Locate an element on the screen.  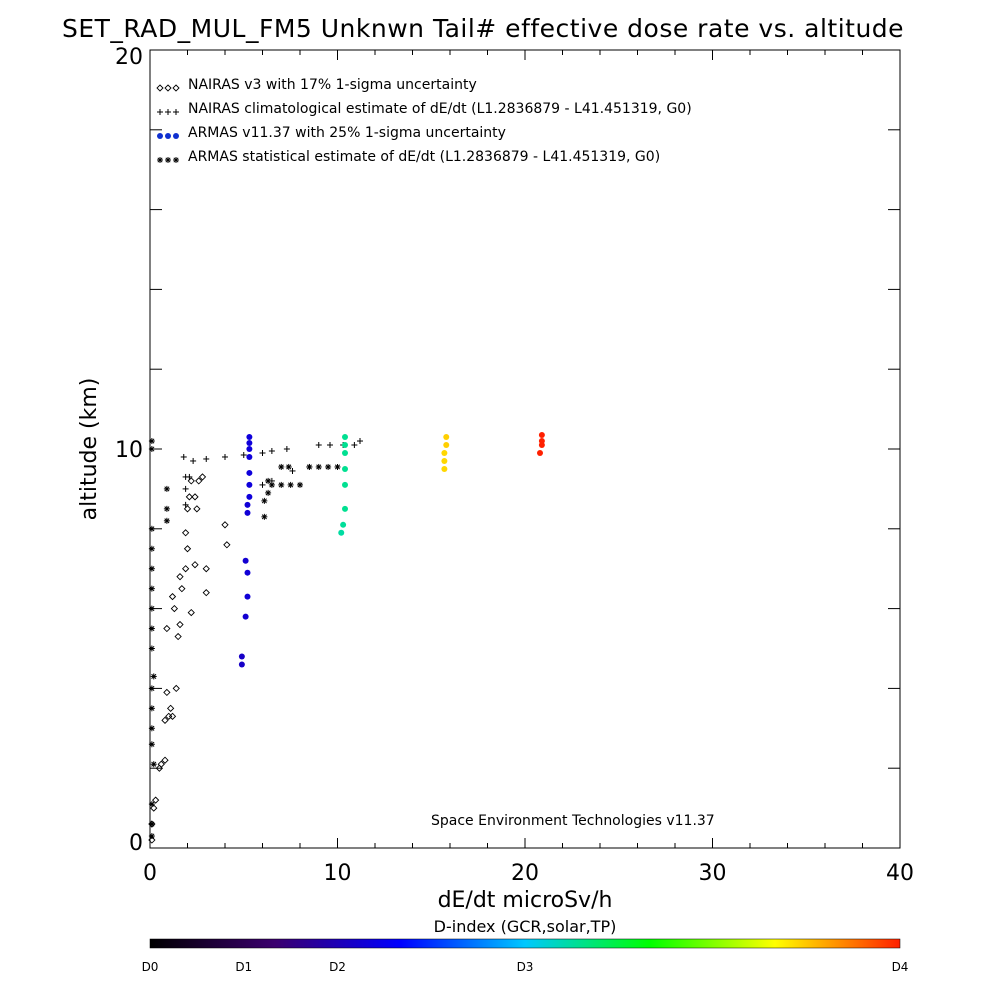
y-tick-label: 10 is located at coordinates (129, 450).